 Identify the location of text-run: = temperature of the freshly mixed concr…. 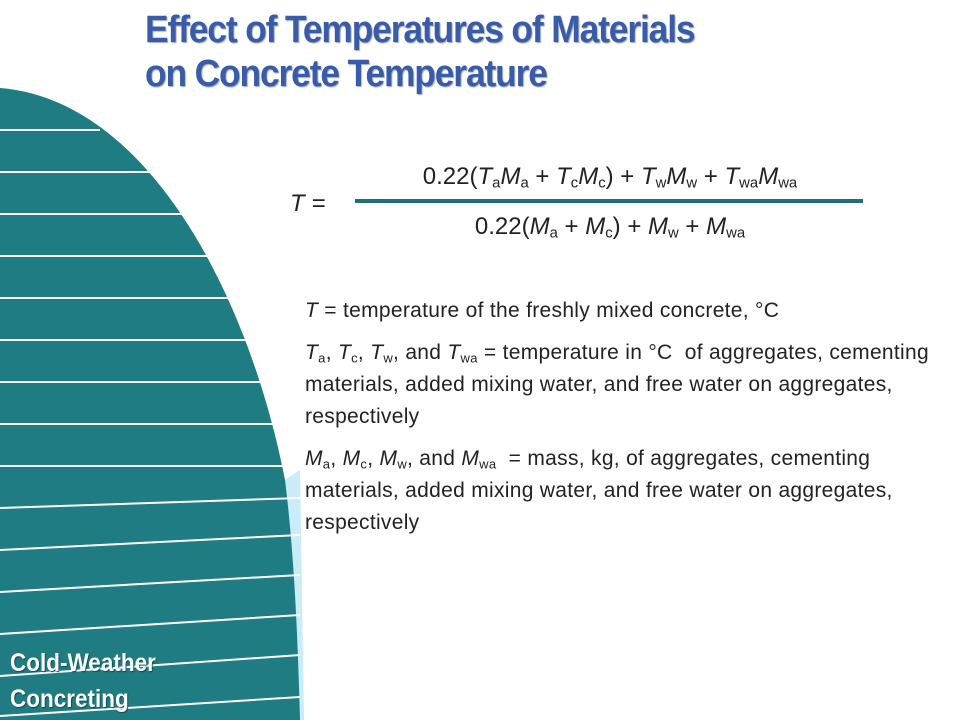
(549, 310).